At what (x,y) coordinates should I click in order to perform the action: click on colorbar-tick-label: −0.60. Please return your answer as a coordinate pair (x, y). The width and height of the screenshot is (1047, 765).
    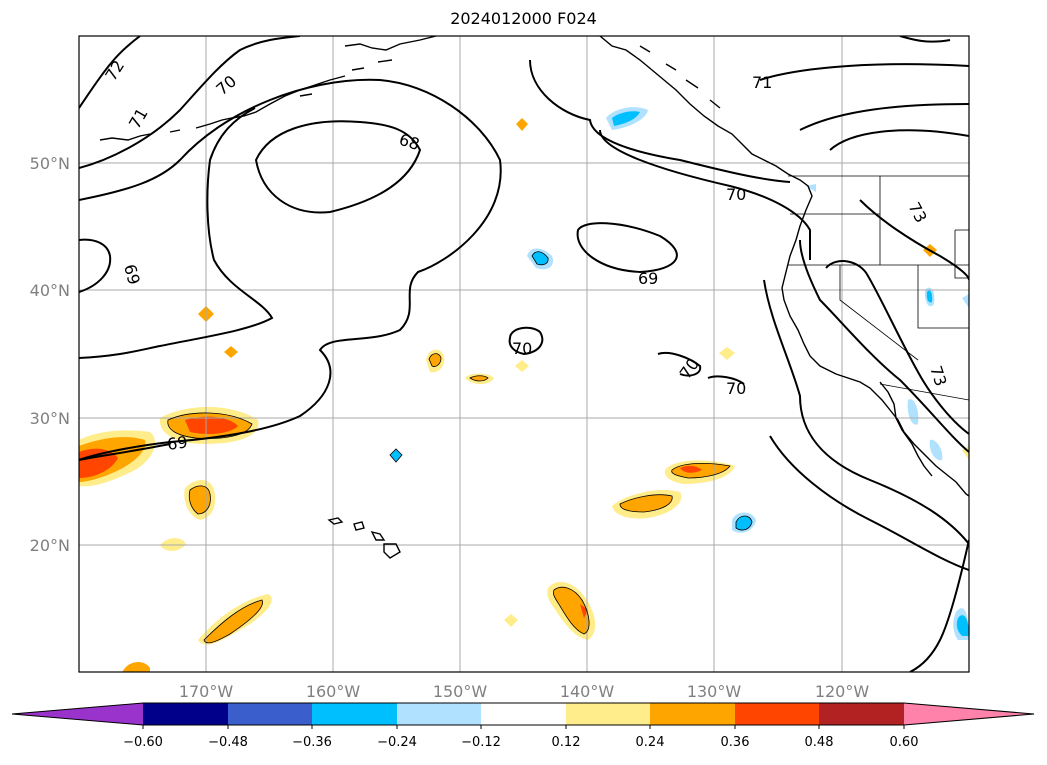
    Looking at the image, I should click on (143, 742).